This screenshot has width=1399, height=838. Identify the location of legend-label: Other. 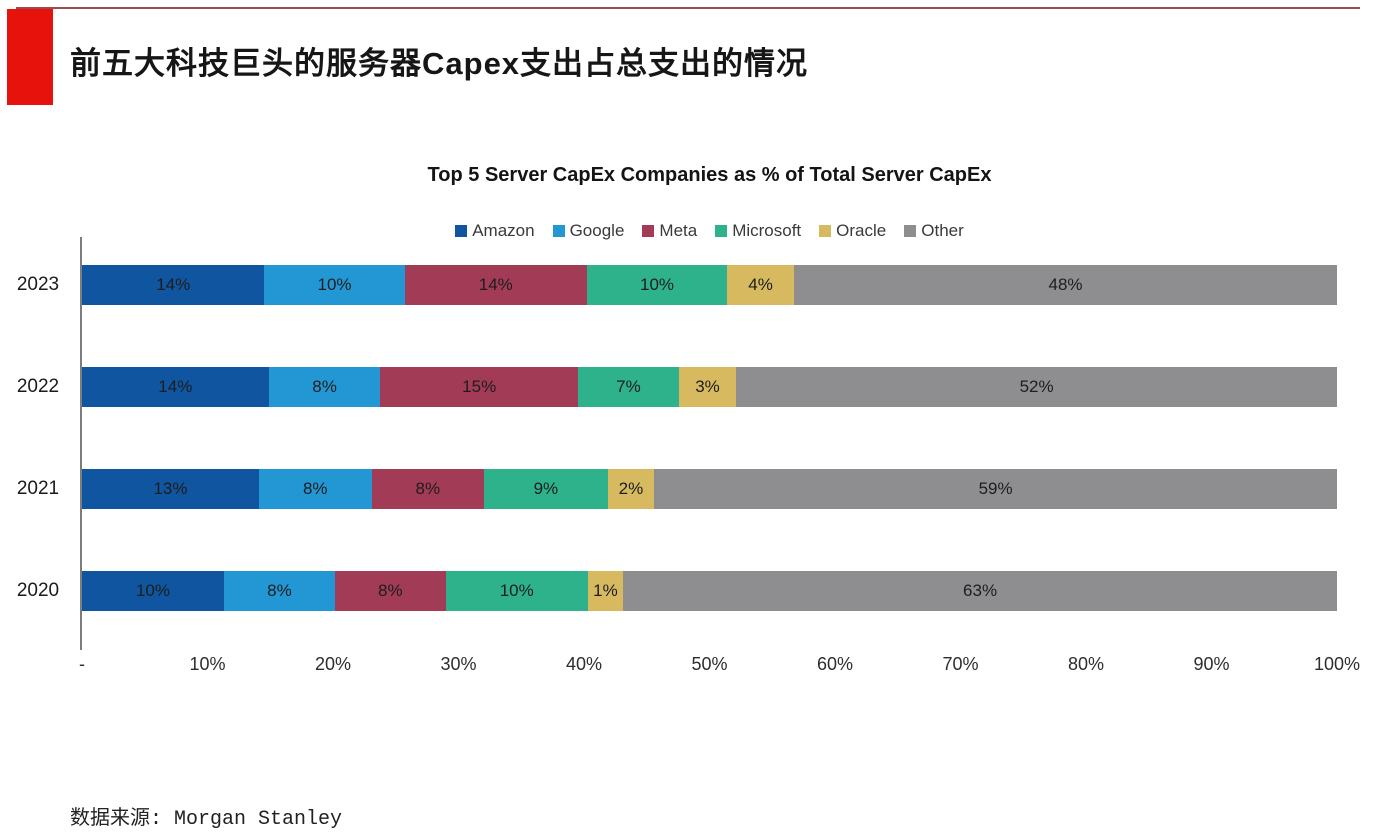
(942, 230).